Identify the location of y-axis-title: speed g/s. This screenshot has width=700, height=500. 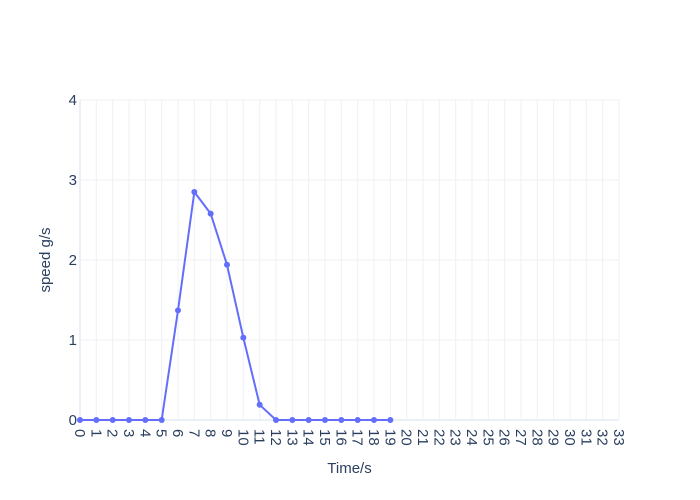
(45, 259).